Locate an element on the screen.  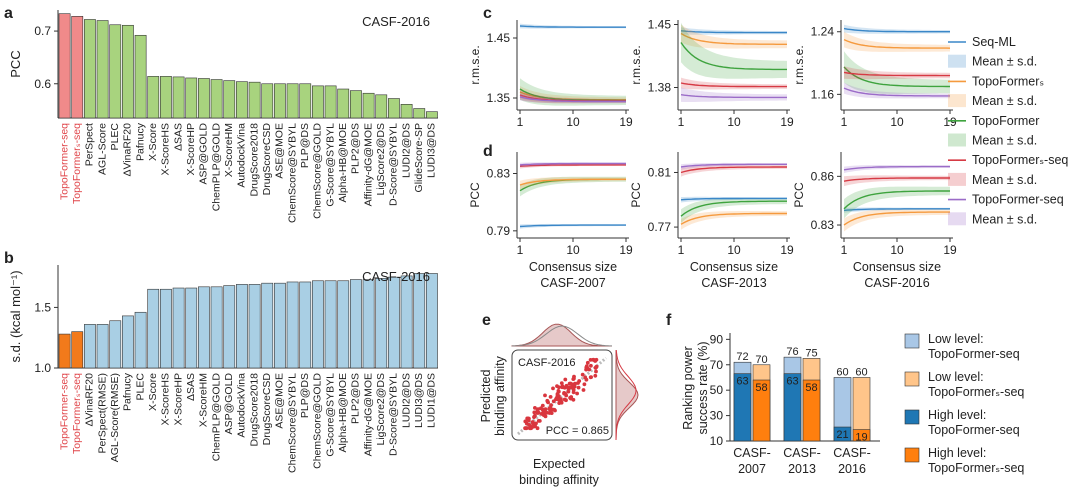
legend-line1: High level: is located at coordinates (957, 453).